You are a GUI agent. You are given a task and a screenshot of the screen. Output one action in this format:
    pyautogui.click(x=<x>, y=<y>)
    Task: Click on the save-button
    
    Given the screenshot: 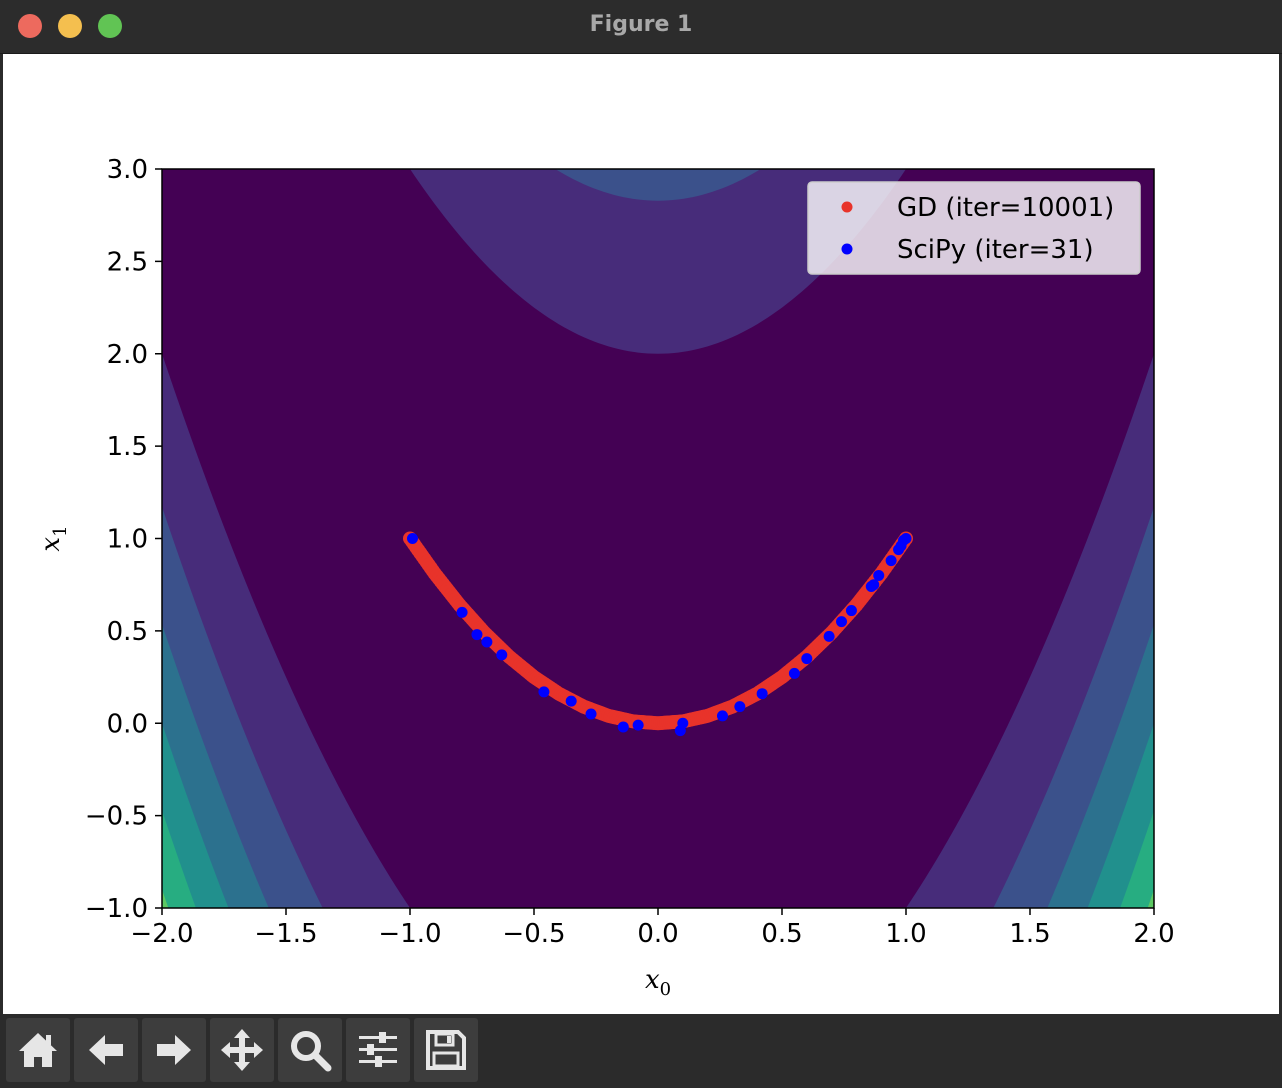 What is the action you would take?
    pyautogui.click(x=446, y=1050)
    